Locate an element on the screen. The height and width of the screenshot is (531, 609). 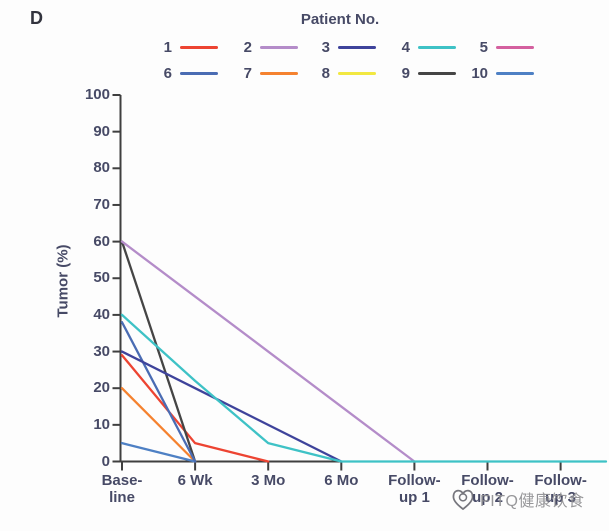
x-tick-label-3-mo: 3 Mo is located at coordinates (268, 480).